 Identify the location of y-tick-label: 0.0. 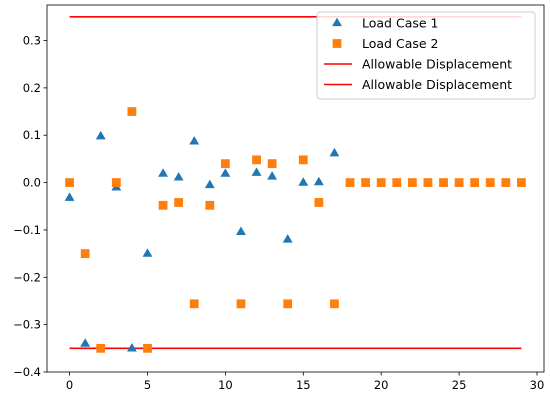
(32, 183).